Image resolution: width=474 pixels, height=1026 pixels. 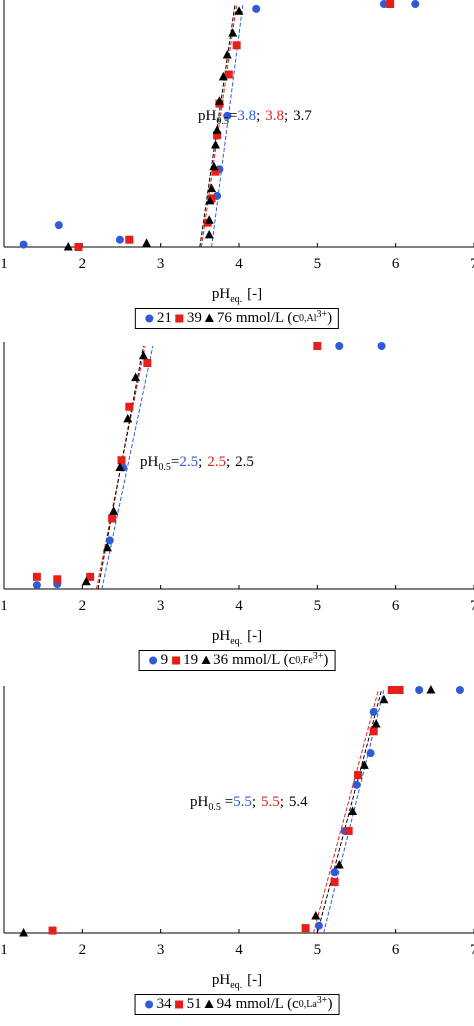 I want to click on legend-unit: mmol/L (c 0,Al 3+), so click(x=283, y=318).